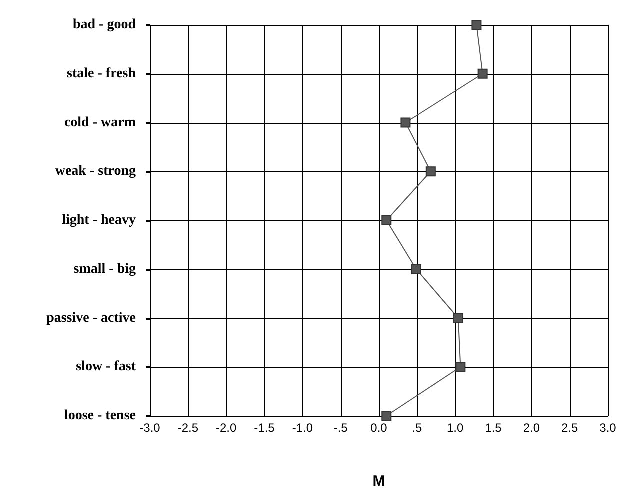  What do you see at coordinates (341, 428) in the screenshot?
I see `x-tick-label: -.5` at bounding box center [341, 428].